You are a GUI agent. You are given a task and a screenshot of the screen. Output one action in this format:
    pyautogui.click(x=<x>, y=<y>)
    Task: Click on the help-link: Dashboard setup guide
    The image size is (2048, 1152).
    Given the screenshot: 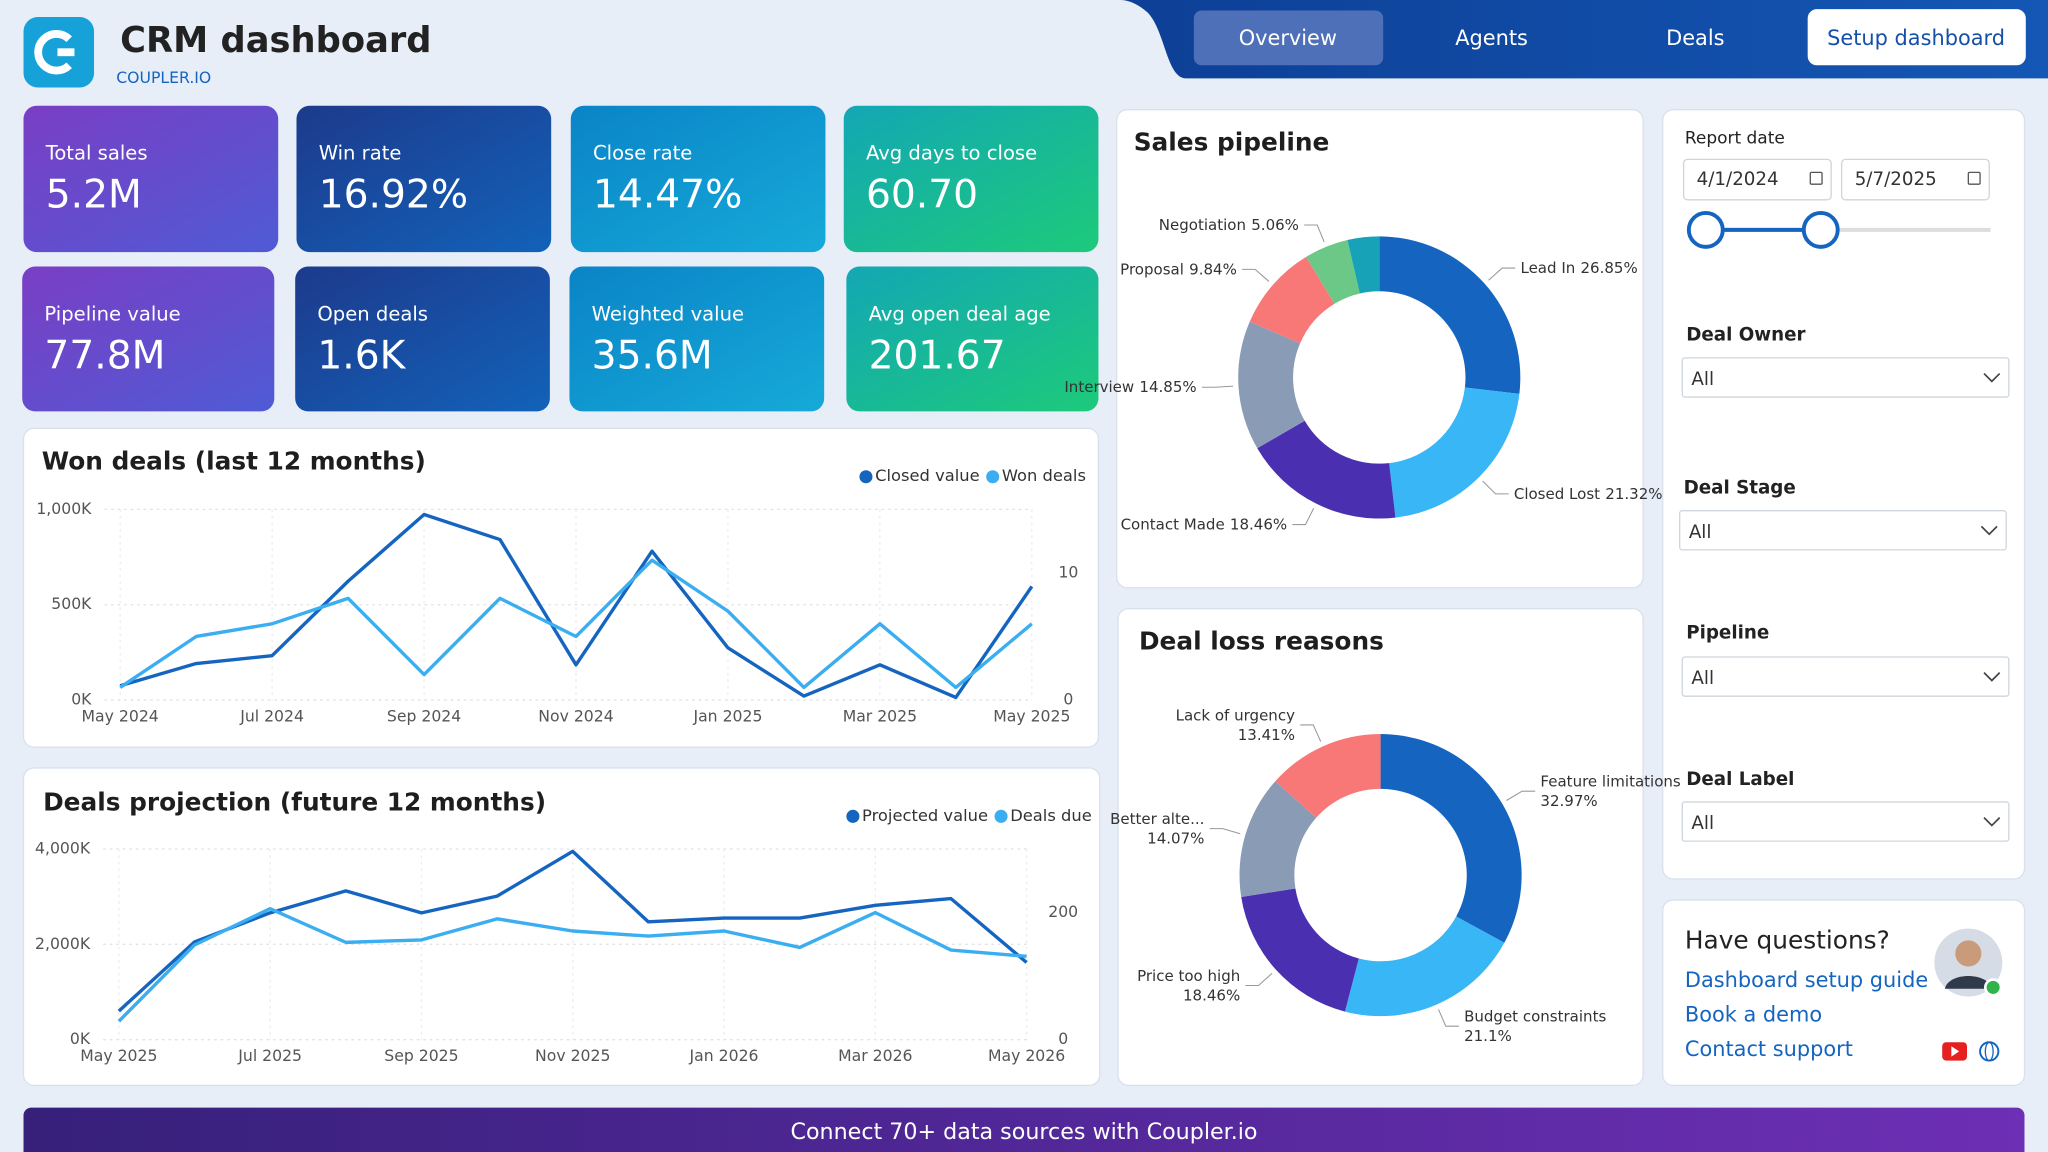 What is the action you would take?
    pyautogui.click(x=1806, y=980)
    